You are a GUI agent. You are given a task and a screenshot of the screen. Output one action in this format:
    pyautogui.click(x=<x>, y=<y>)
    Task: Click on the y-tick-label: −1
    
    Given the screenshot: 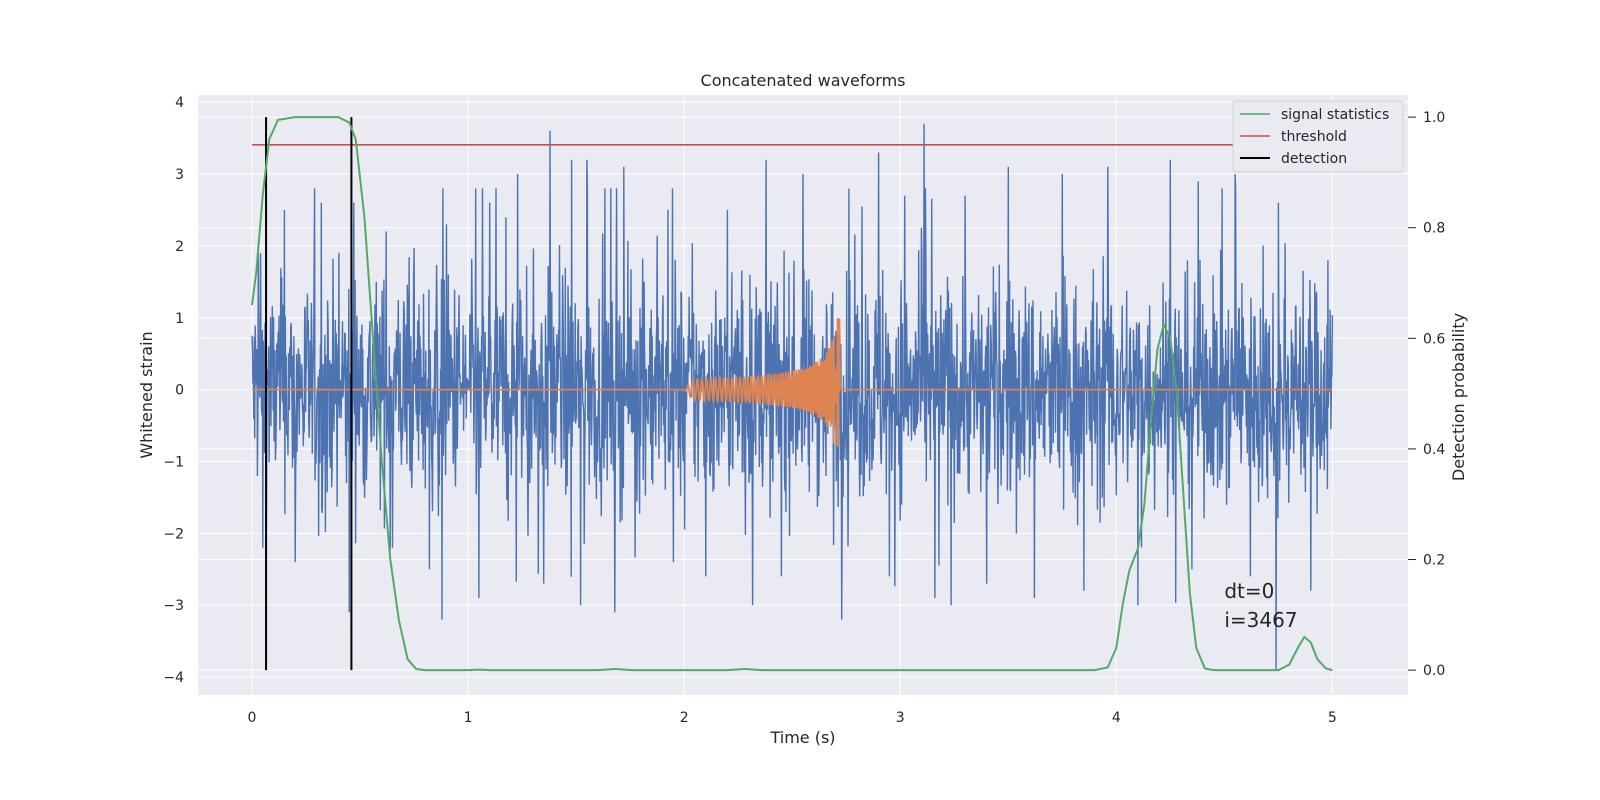 What is the action you would take?
    pyautogui.click(x=173, y=462)
    